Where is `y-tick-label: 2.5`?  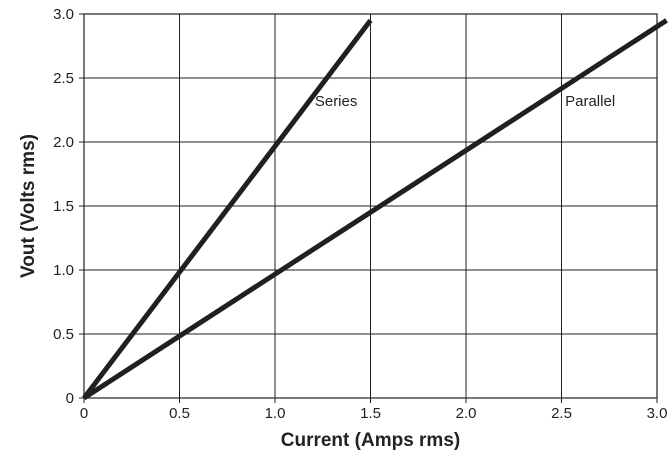
y-tick-label: 2.5 is located at coordinates (63, 78).